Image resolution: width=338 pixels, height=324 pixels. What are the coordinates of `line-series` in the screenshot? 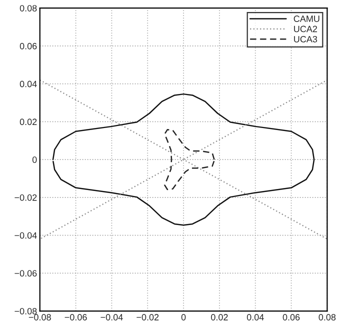 It's located at (189, 159).